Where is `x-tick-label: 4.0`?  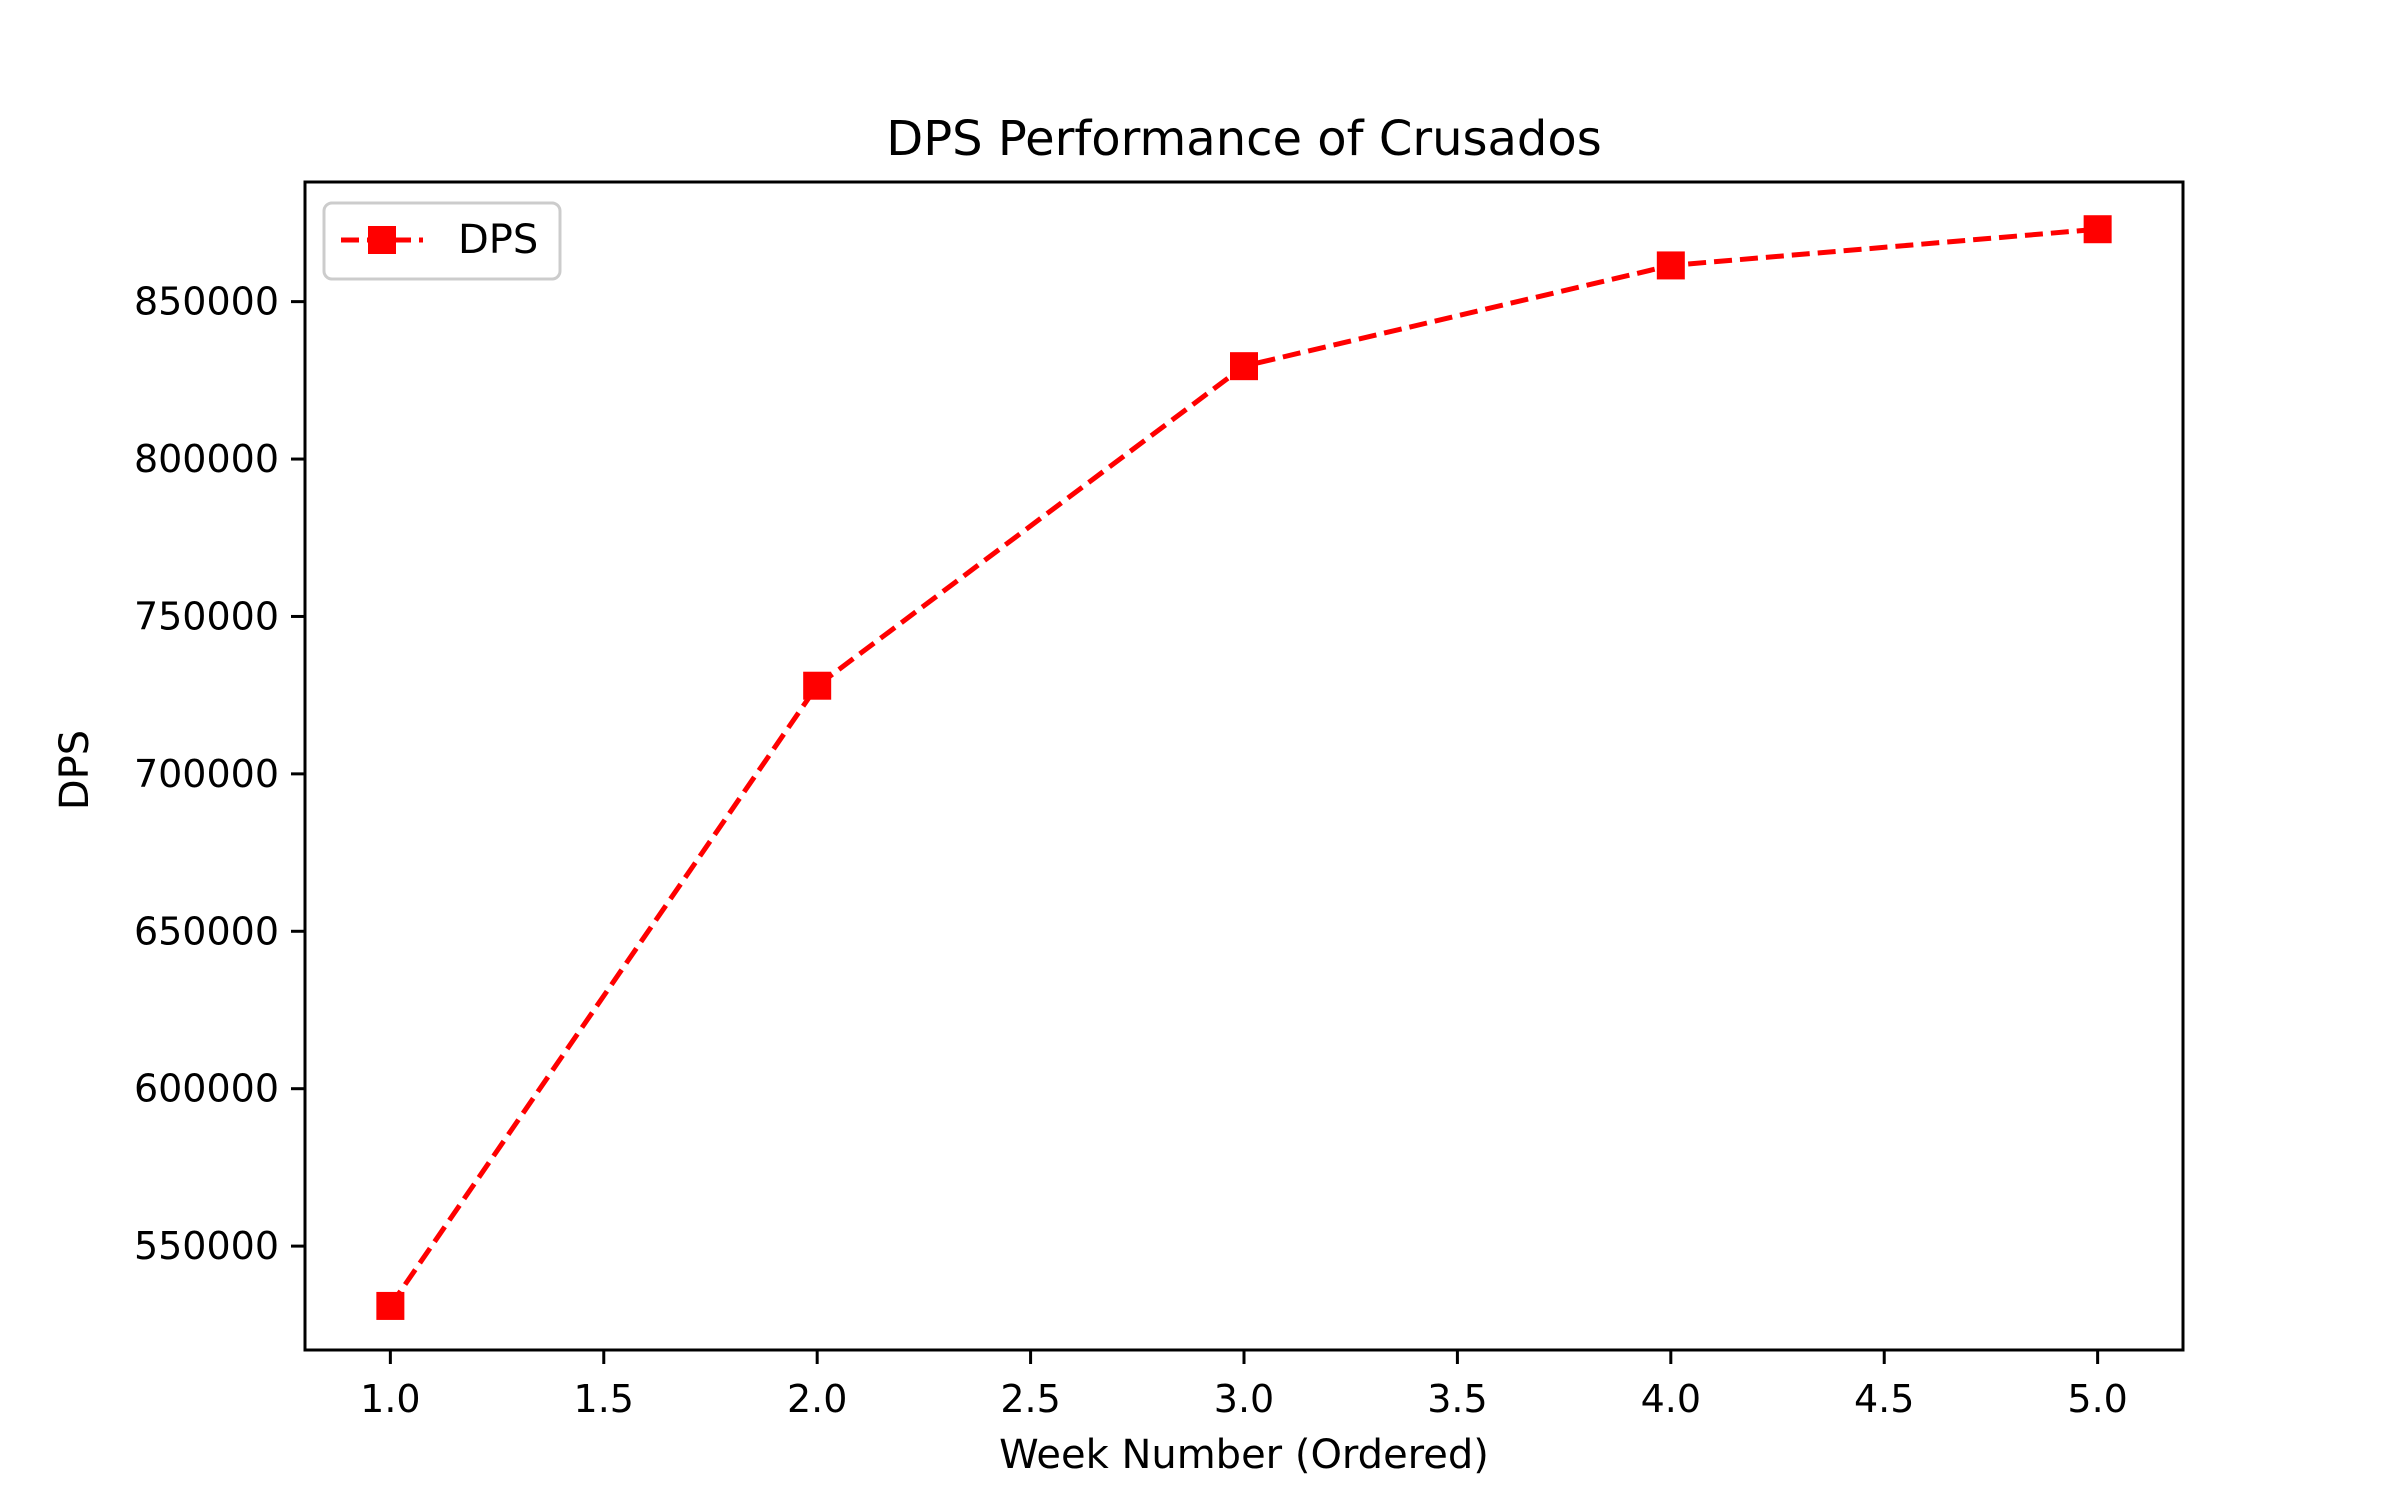 x-tick-label: 4.0 is located at coordinates (1671, 1399).